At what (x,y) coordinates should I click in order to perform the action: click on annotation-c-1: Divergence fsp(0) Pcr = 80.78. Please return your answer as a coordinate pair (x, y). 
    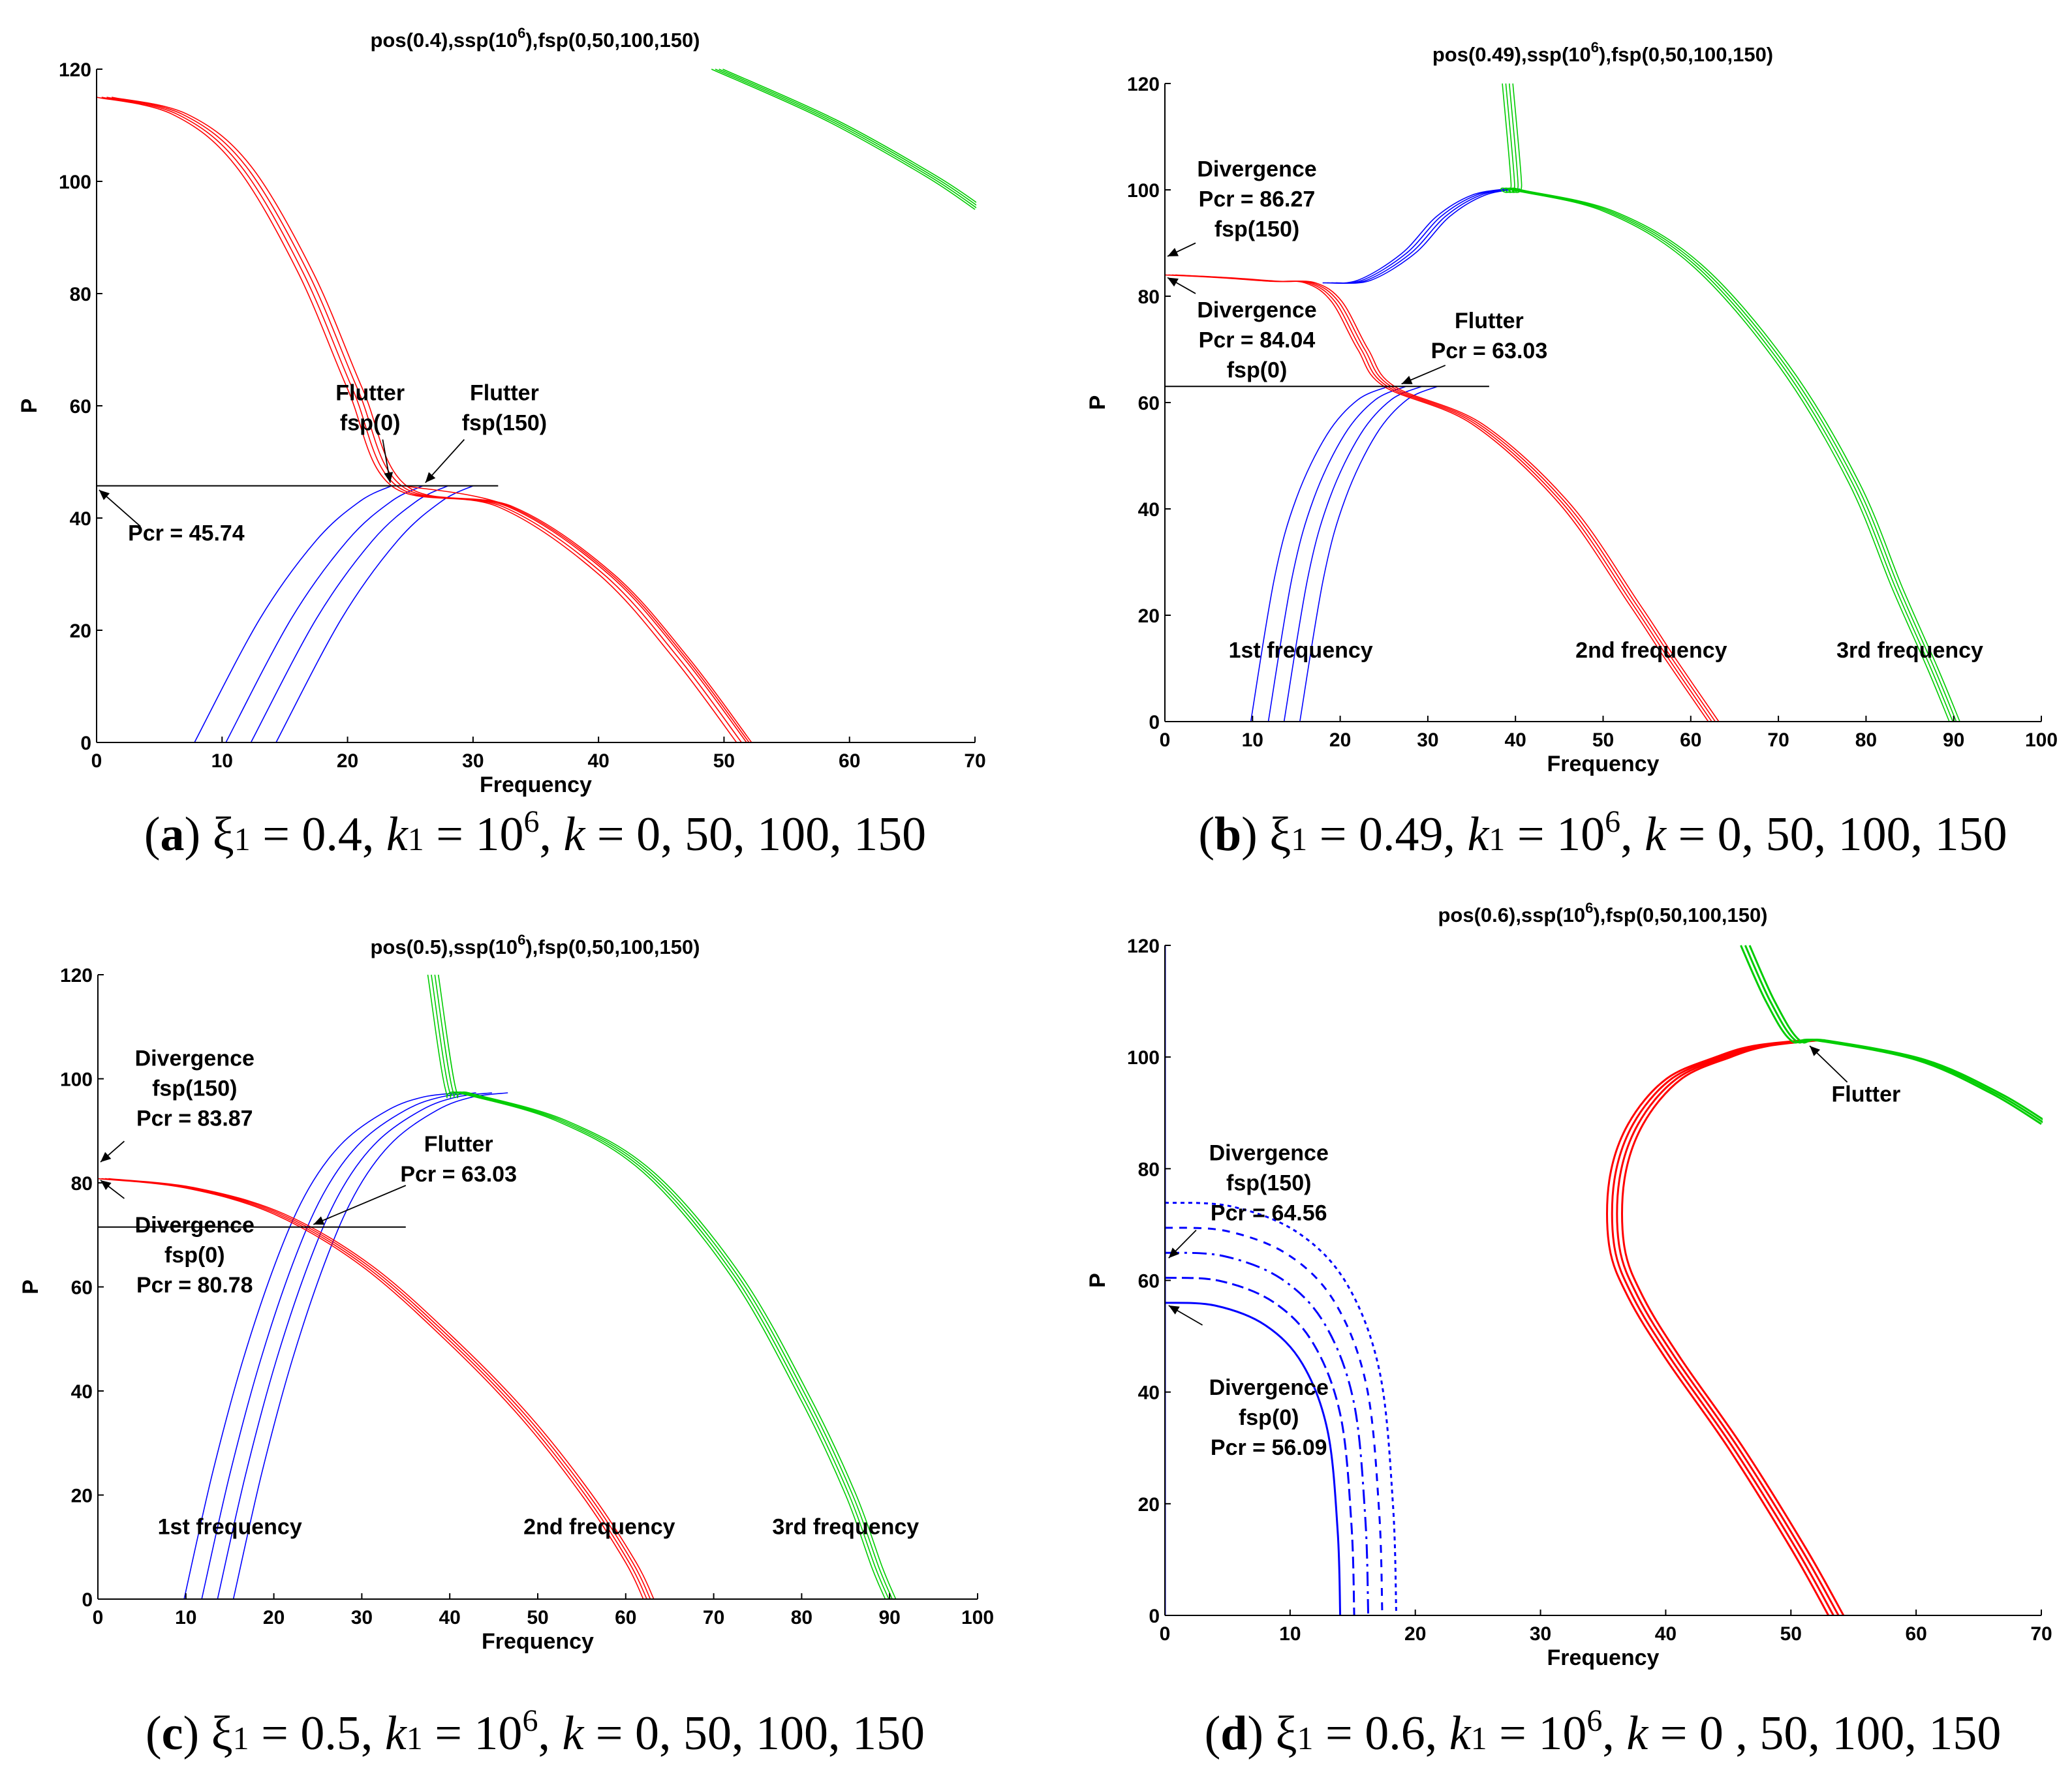
    Looking at the image, I should click on (177, 1239).